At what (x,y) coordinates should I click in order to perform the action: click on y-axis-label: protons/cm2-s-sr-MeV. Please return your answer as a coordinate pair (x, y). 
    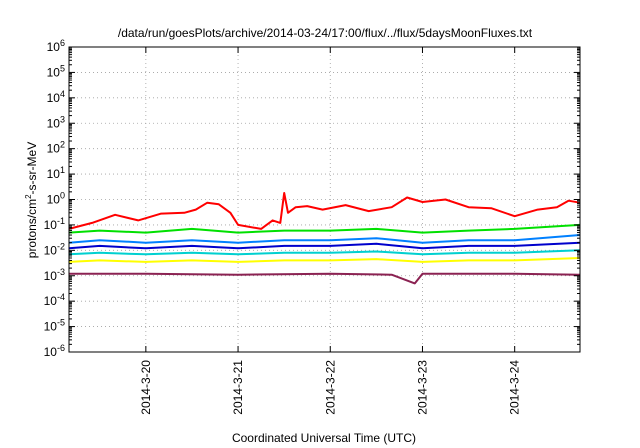
    Looking at the image, I should click on (31, 200).